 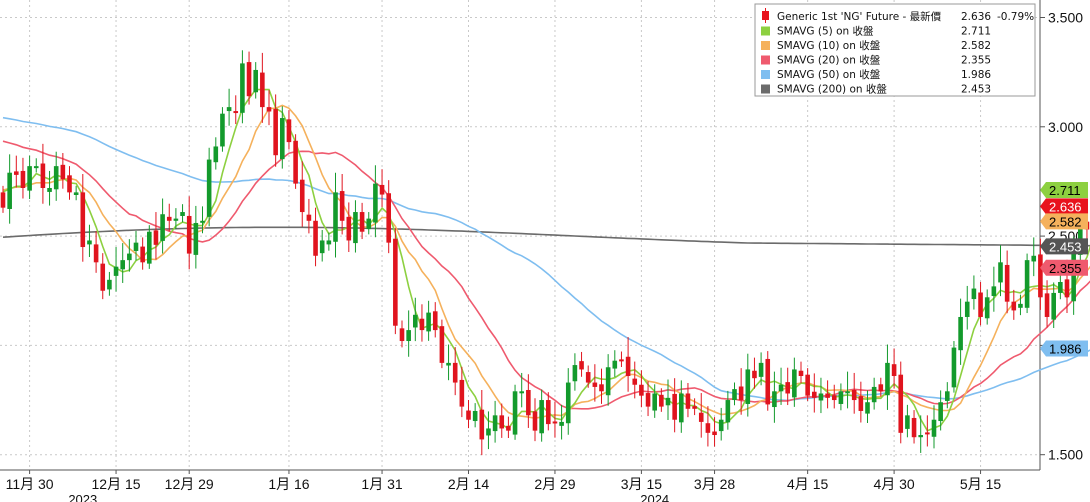 I want to click on legend-change: -0.79%, so click(x=1015, y=17).